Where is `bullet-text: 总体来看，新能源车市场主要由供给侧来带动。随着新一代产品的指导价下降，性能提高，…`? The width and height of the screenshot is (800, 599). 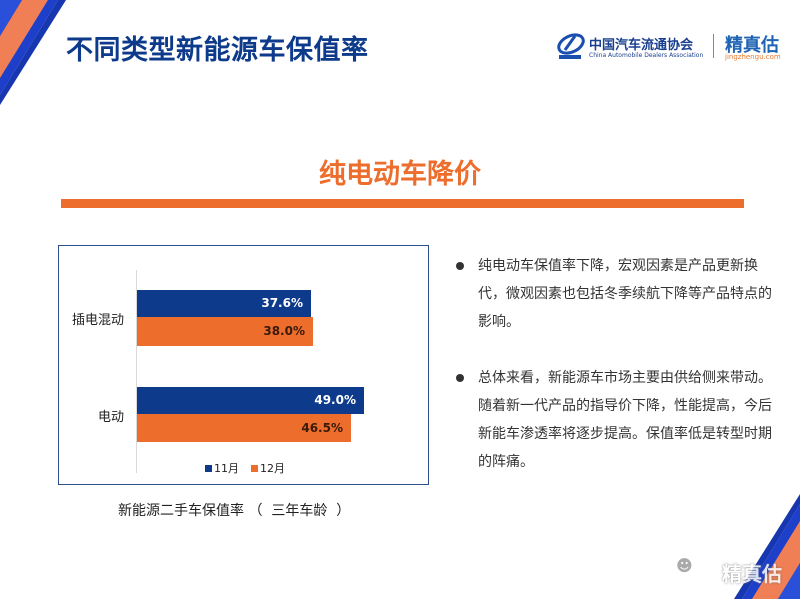 bullet-text: 总体来看，新能源车市场主要由供给侧来带动。随着新一代产品的指导价下降，性能提高，… is located at coordinates (625, 420).